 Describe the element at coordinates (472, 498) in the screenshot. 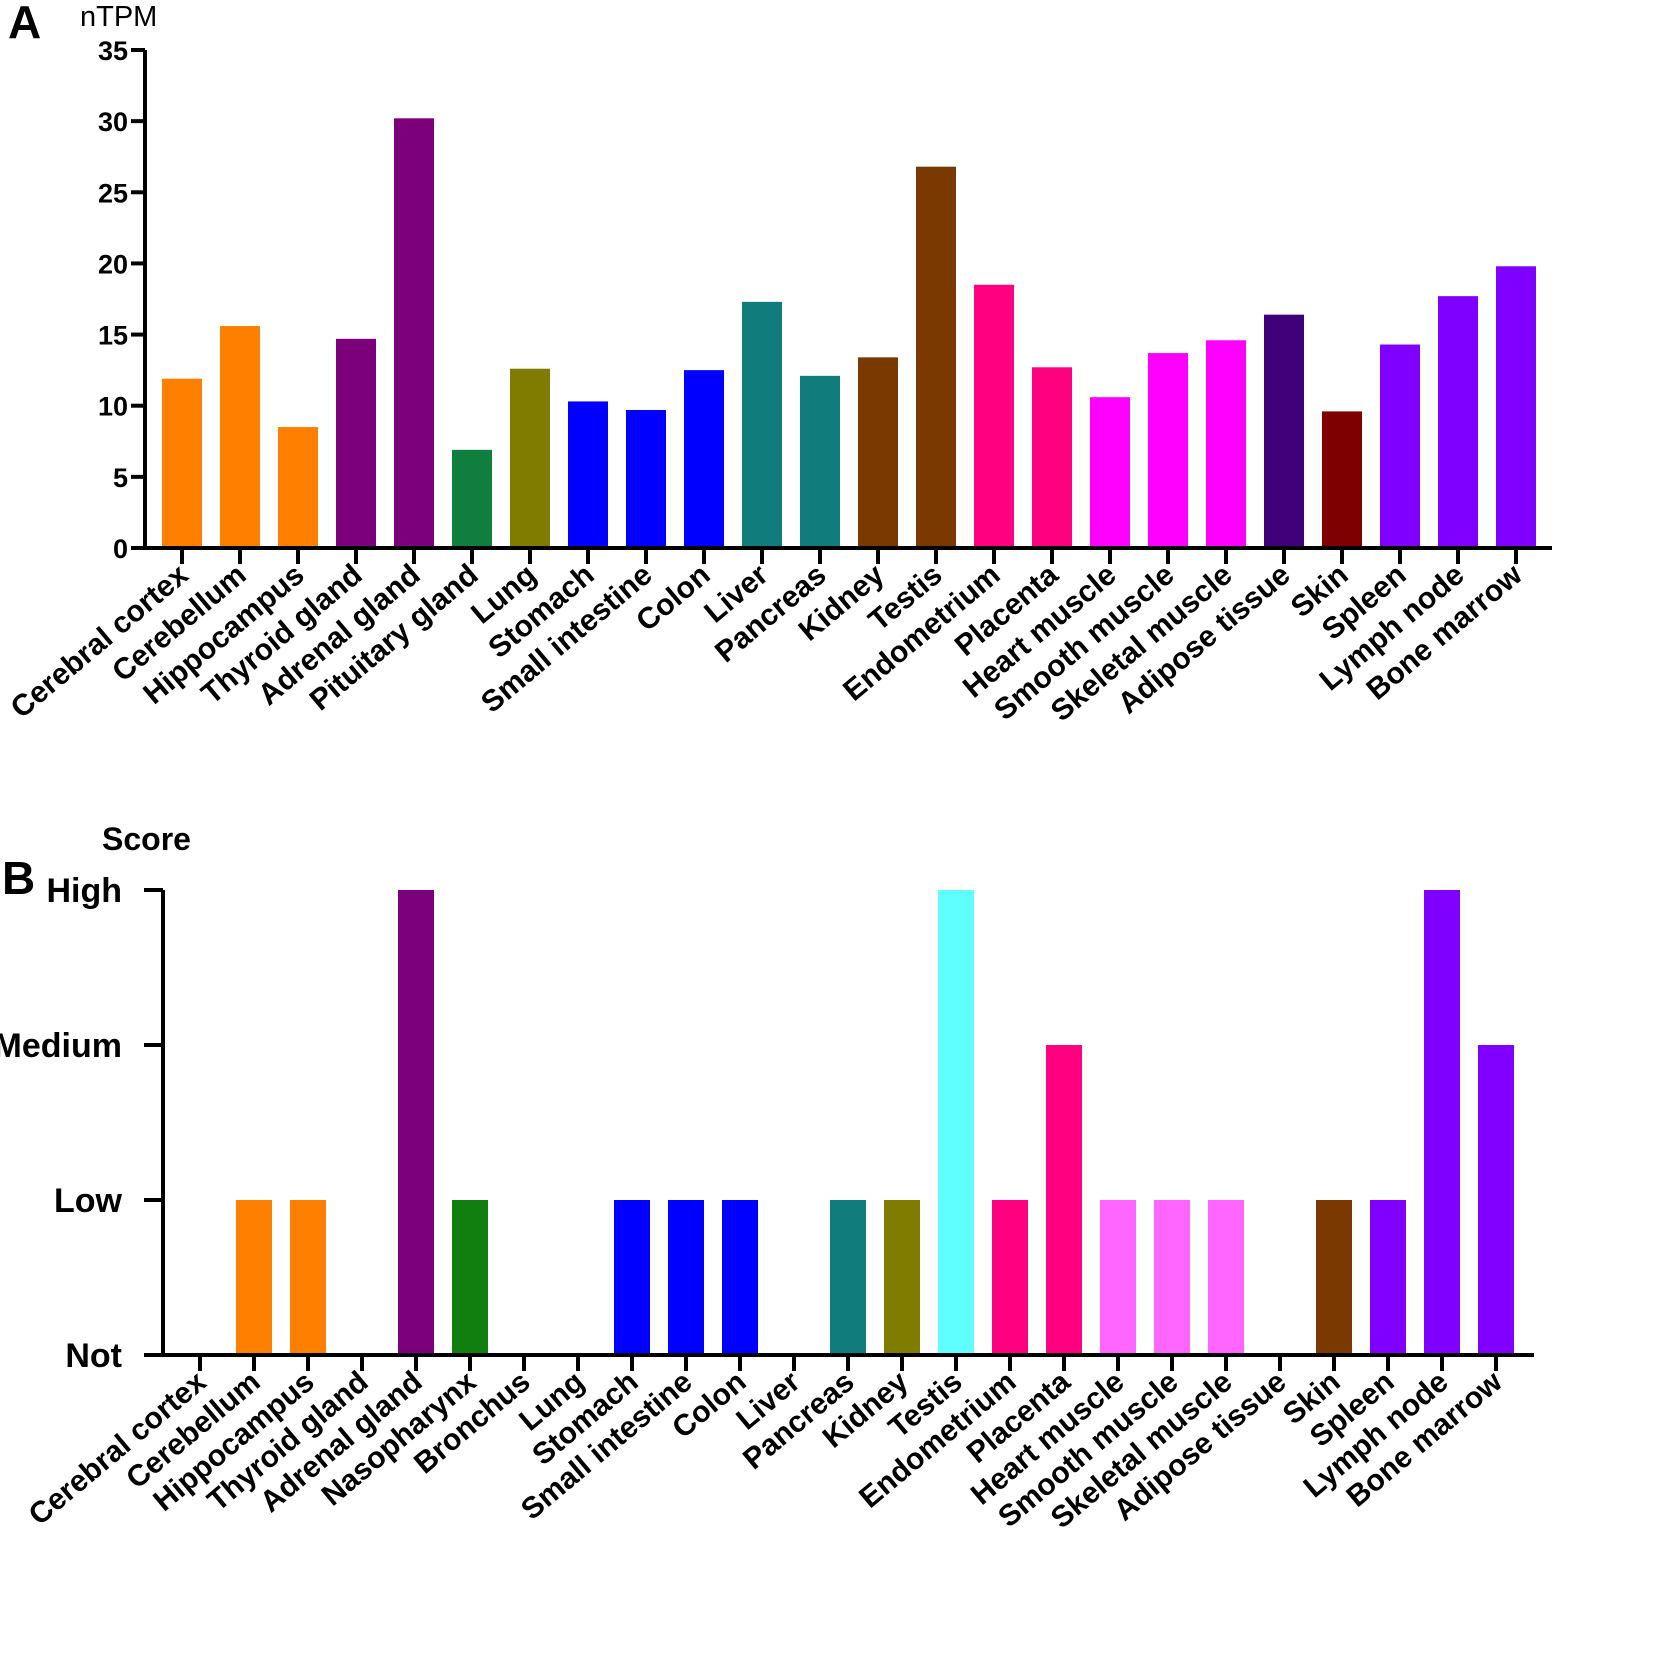

I see `bar-pituitary-gland` at that location.